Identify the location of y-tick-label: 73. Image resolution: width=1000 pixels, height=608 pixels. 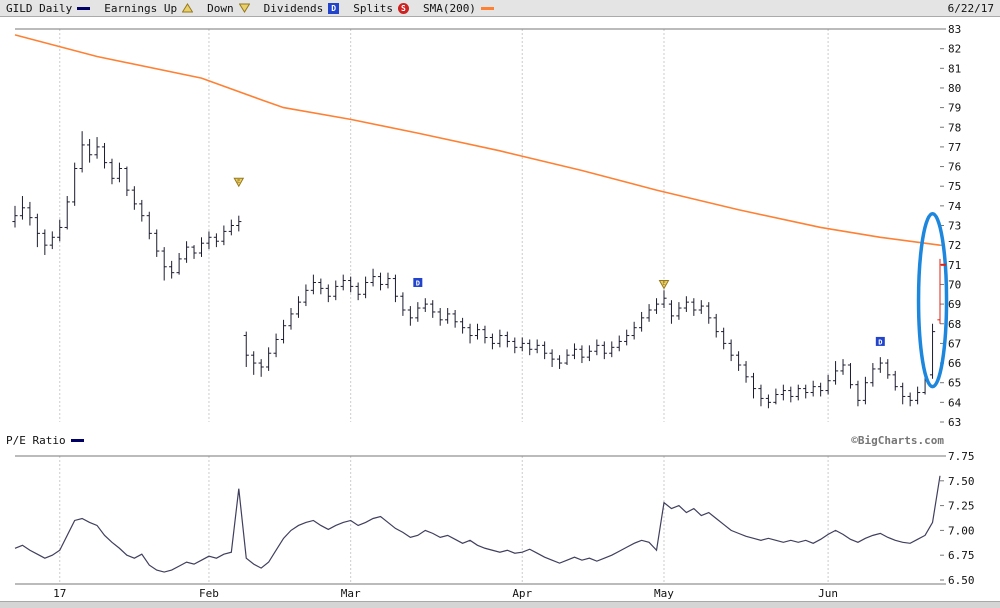
(954, 226).